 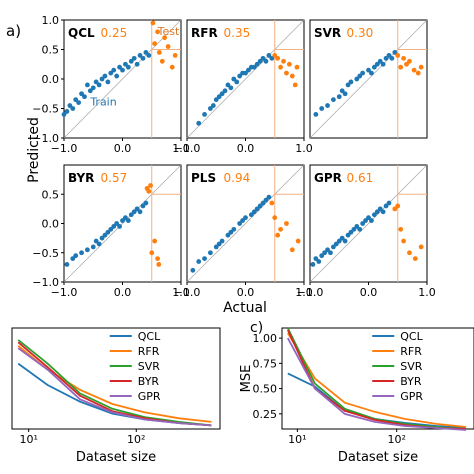 I want to click on panel-score-svr: 0.30, so click(x=360, y=33).